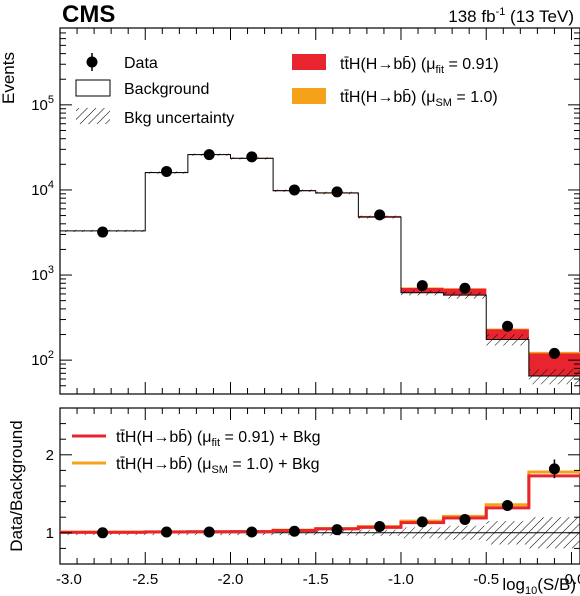 The height and width of the screenshot is (596, 580). Describe the element at coordinates (42, 359) in the screenshot. I see `y-tick-label: 10²` at that location.